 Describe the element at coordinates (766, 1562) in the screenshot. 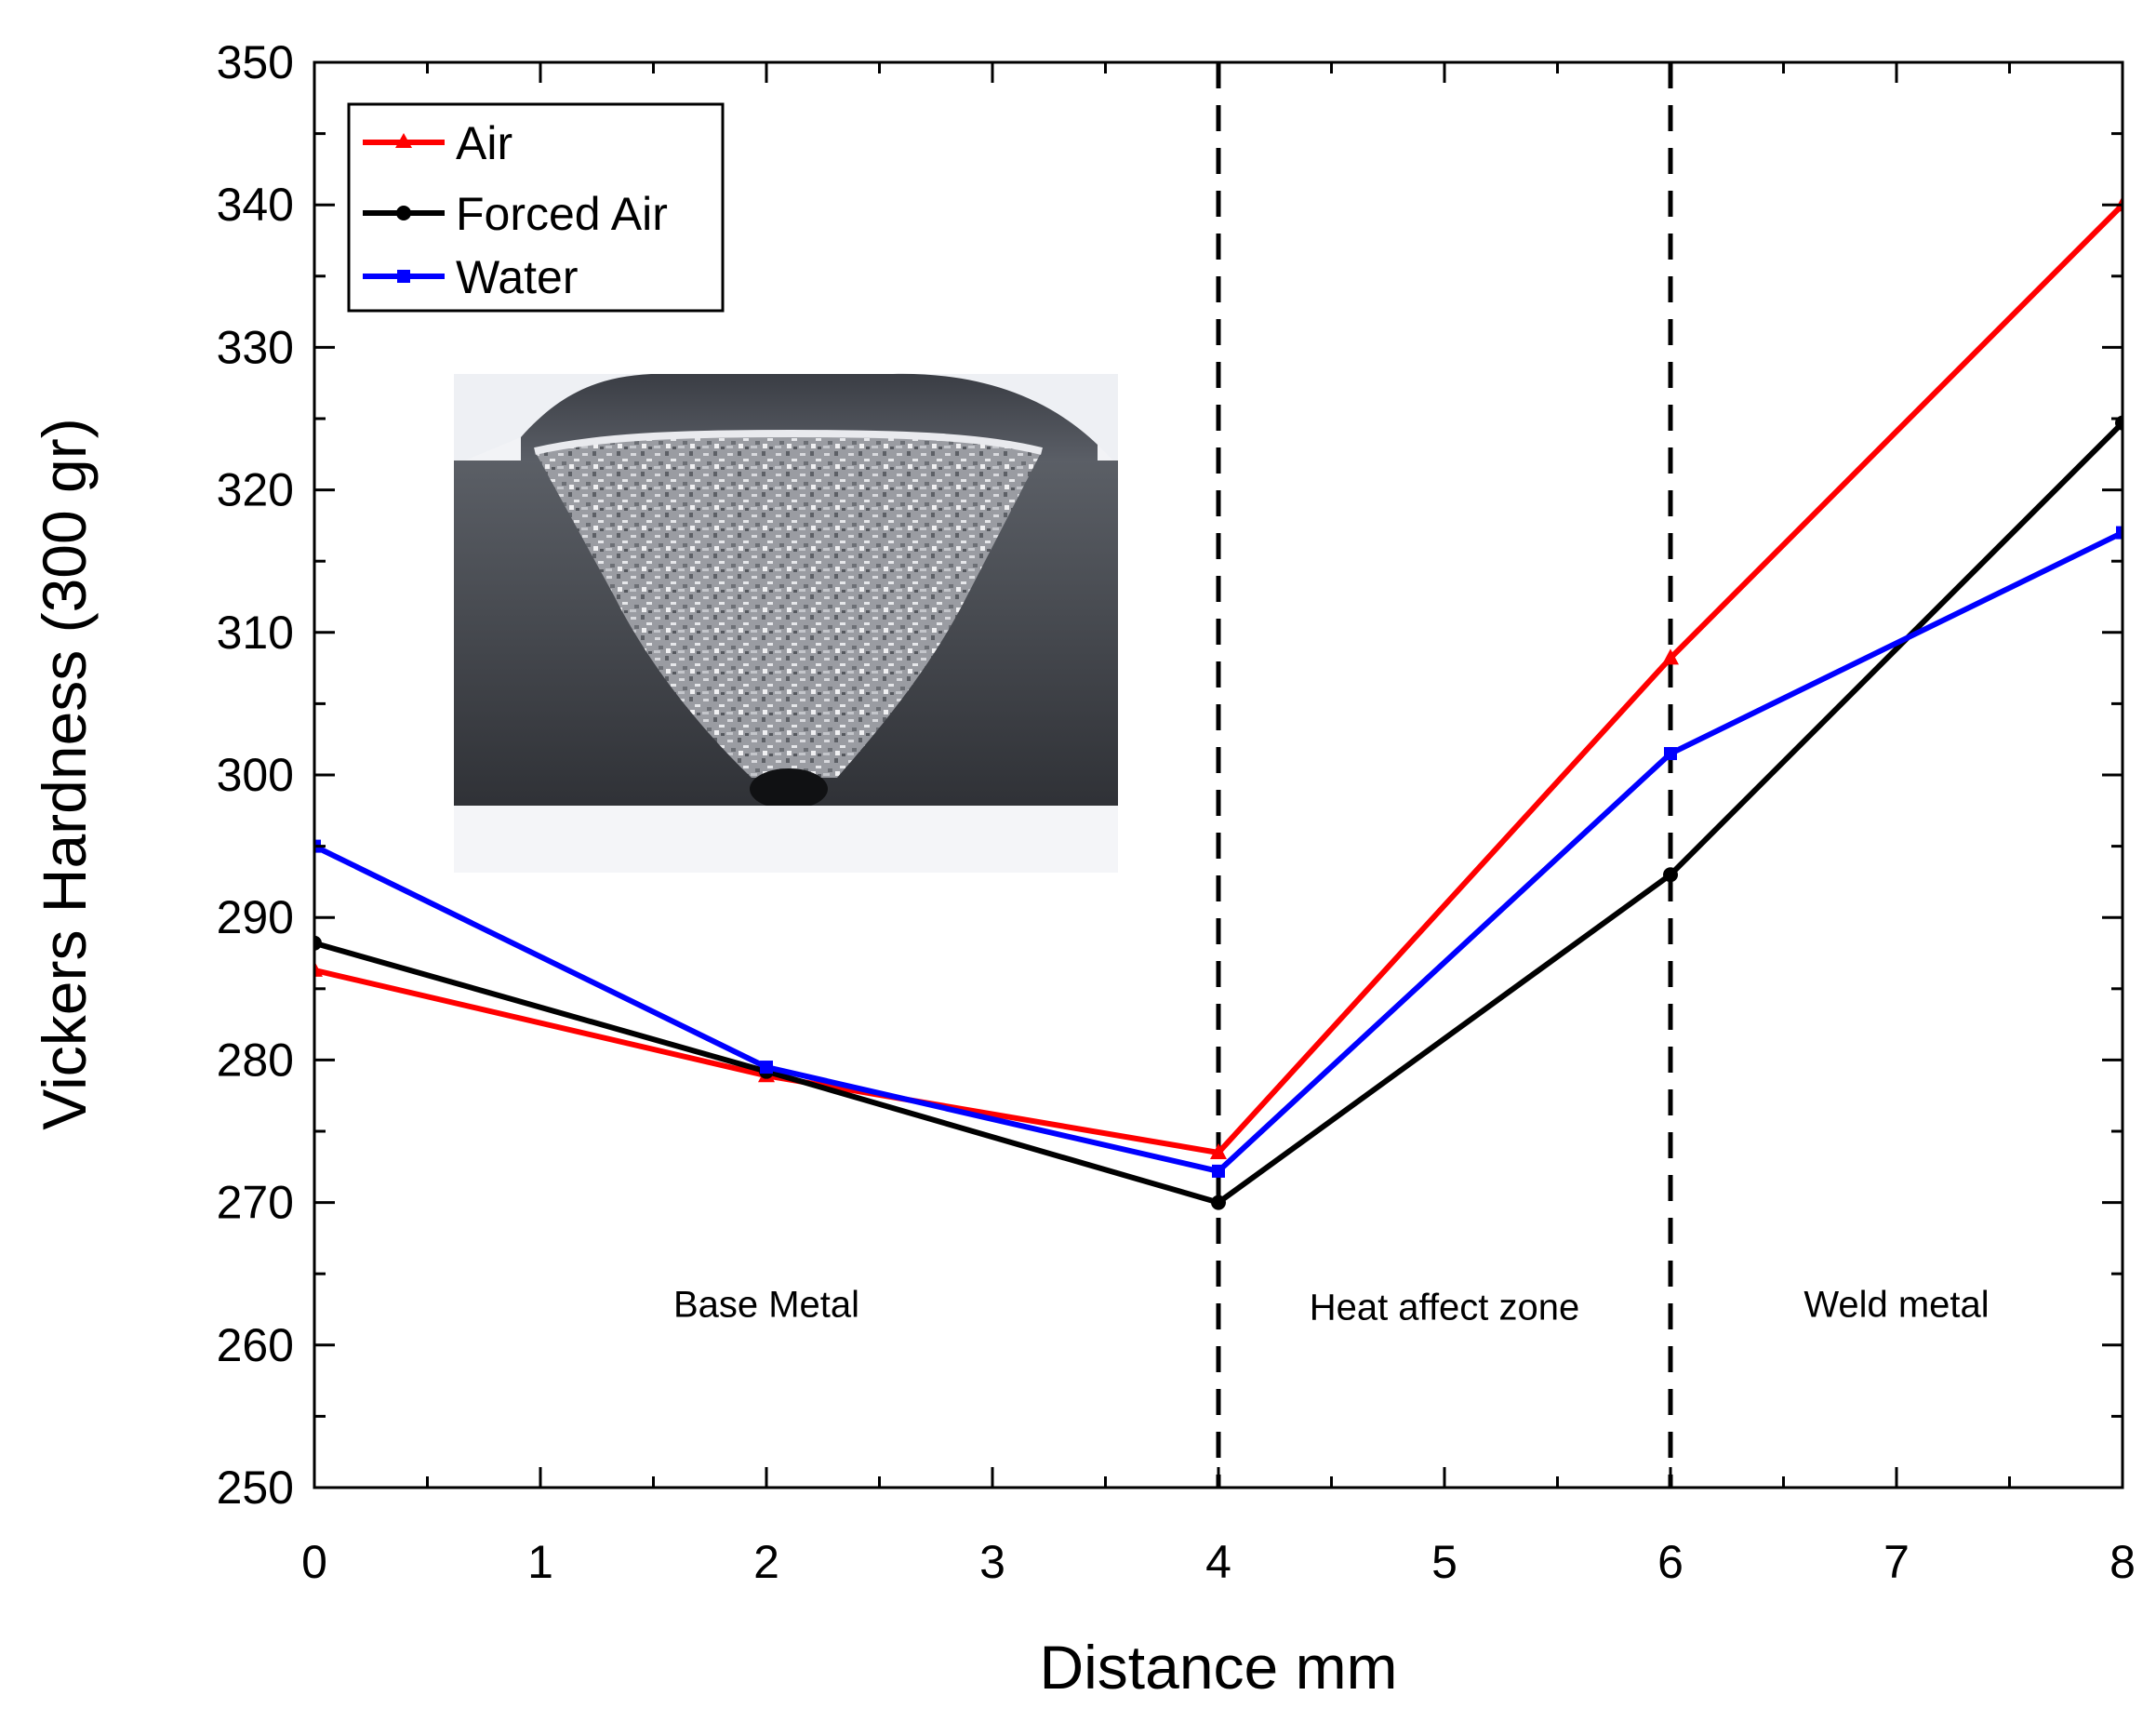

I see `x-tick-label: 2` at that location.